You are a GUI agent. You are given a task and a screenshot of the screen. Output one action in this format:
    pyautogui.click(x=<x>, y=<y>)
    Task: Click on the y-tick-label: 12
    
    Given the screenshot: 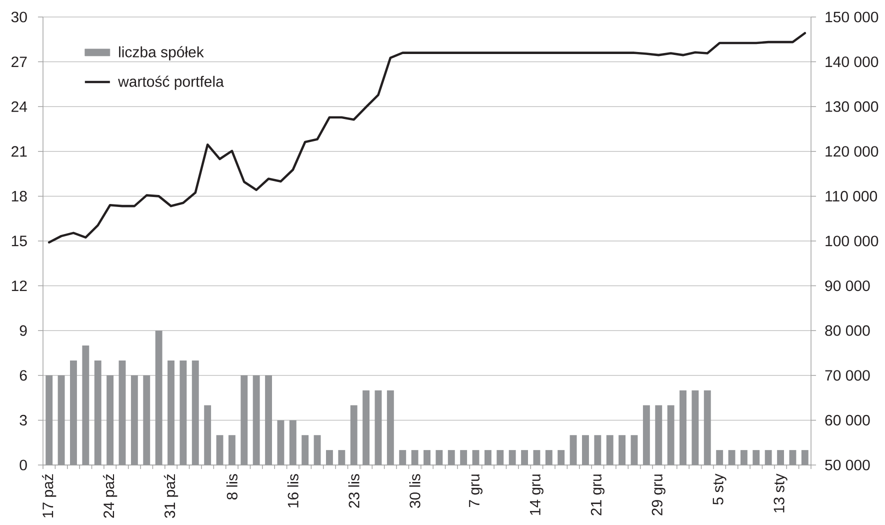 What is the action you would take?
    pyautogui.click(x=19, y=286)
    